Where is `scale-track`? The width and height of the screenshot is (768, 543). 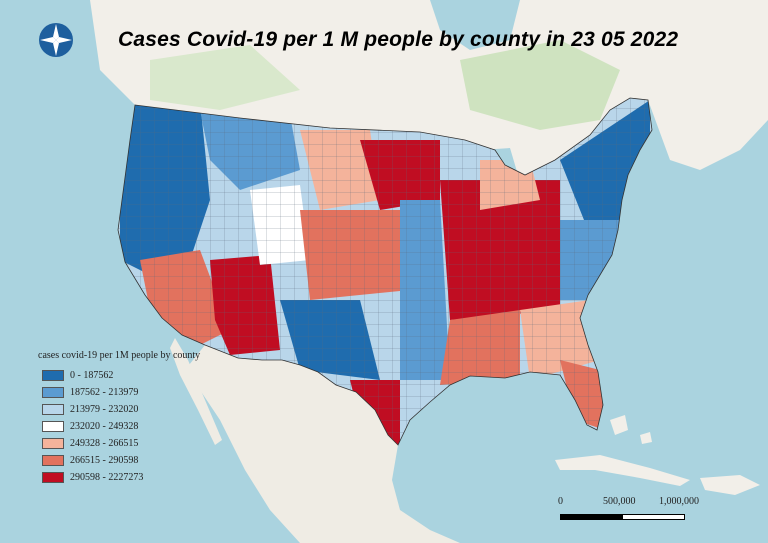 scale-track is located at coordinates (622, 517).